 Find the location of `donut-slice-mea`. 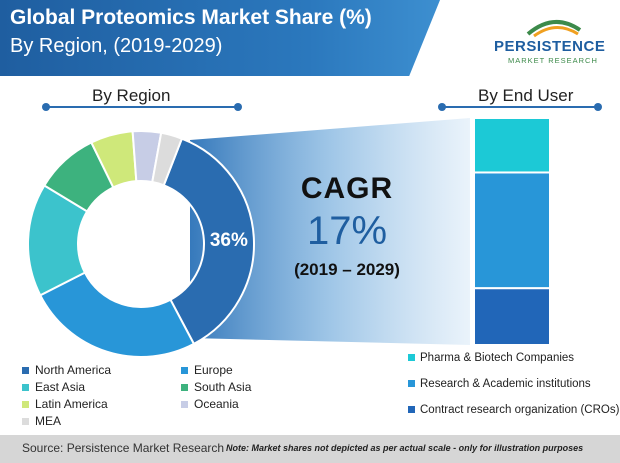

donut-slice-mea is located at coordinates (167, 159).